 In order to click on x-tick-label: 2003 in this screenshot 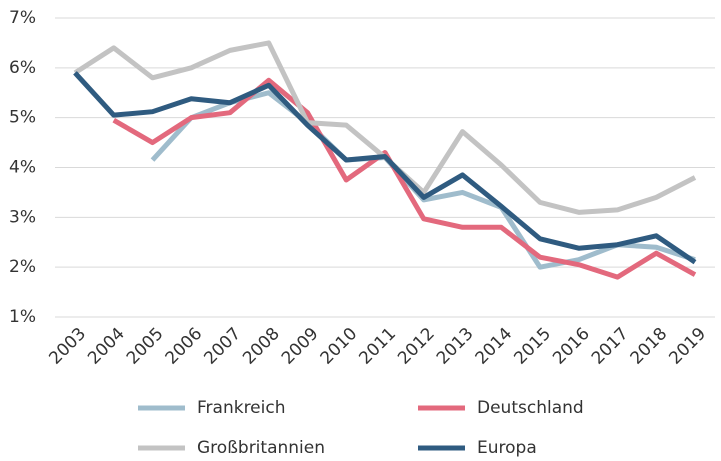, I will do `click(67, 346)`.